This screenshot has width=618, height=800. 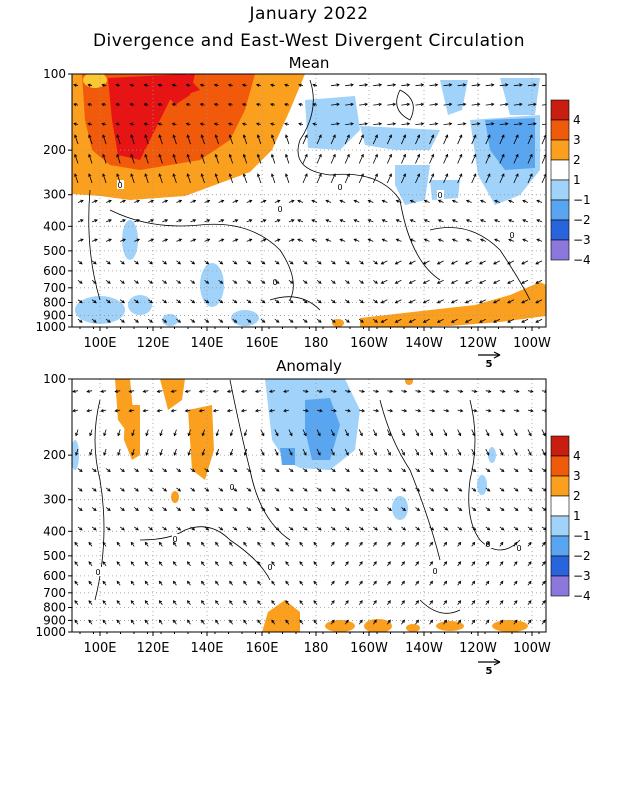 I want to click on reference-vector-label: 5, so click(x=489, y=364).